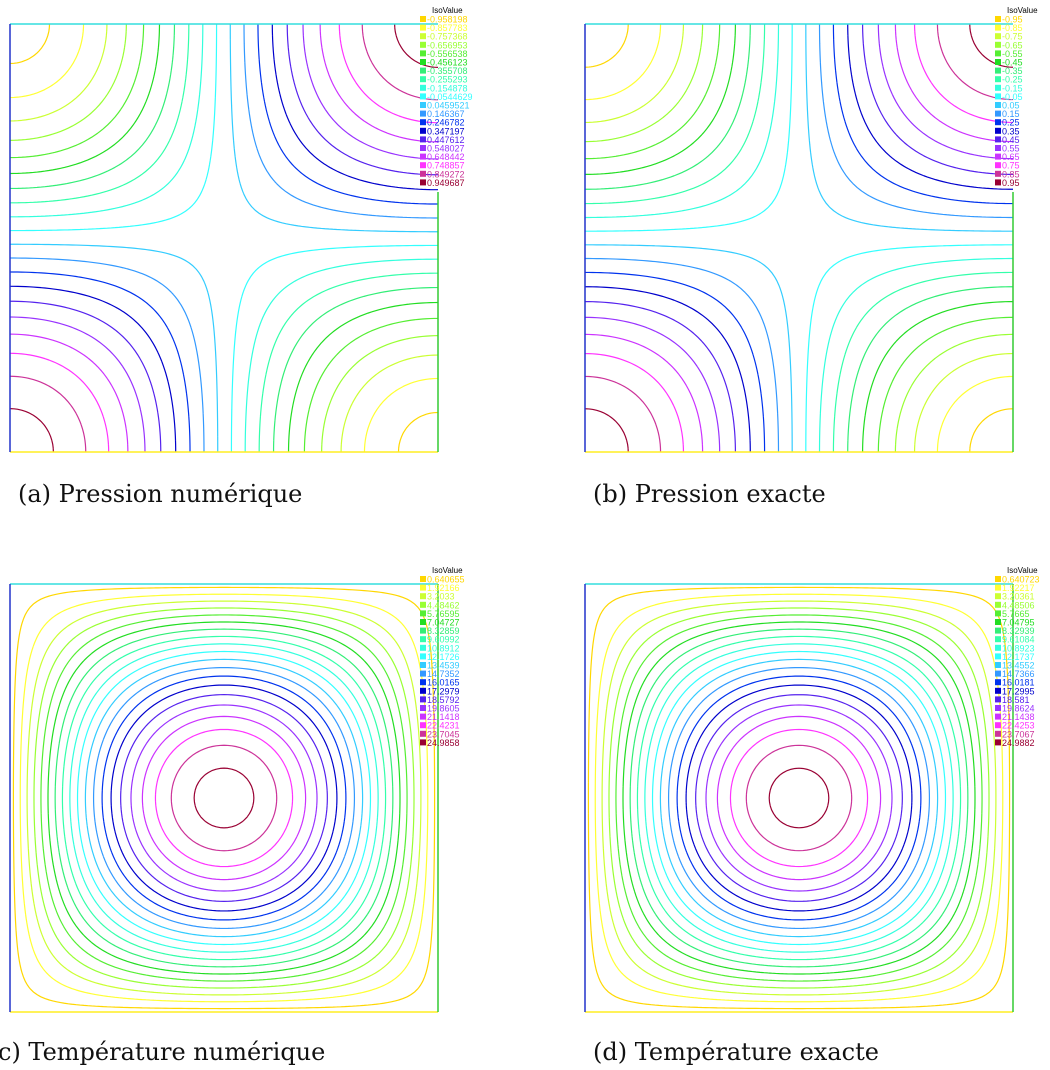  What do you see at coordinates (446, 131) in the screenshot?
I see `pressure-numeric-legend-label-14: 0.347197` at bounding box center [446, 131].